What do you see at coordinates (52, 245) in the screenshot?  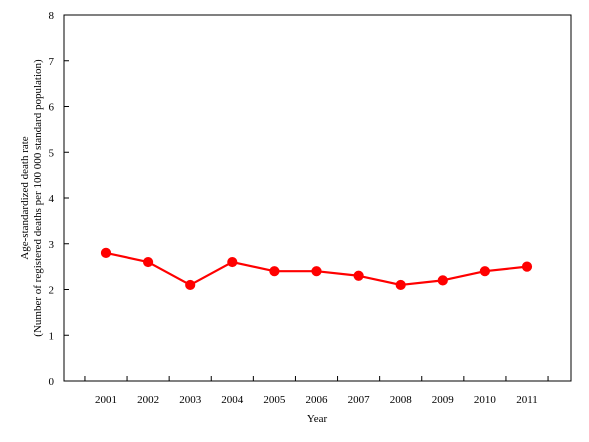 I see `y-tick-label: 3` at bounding box center [52, 245].